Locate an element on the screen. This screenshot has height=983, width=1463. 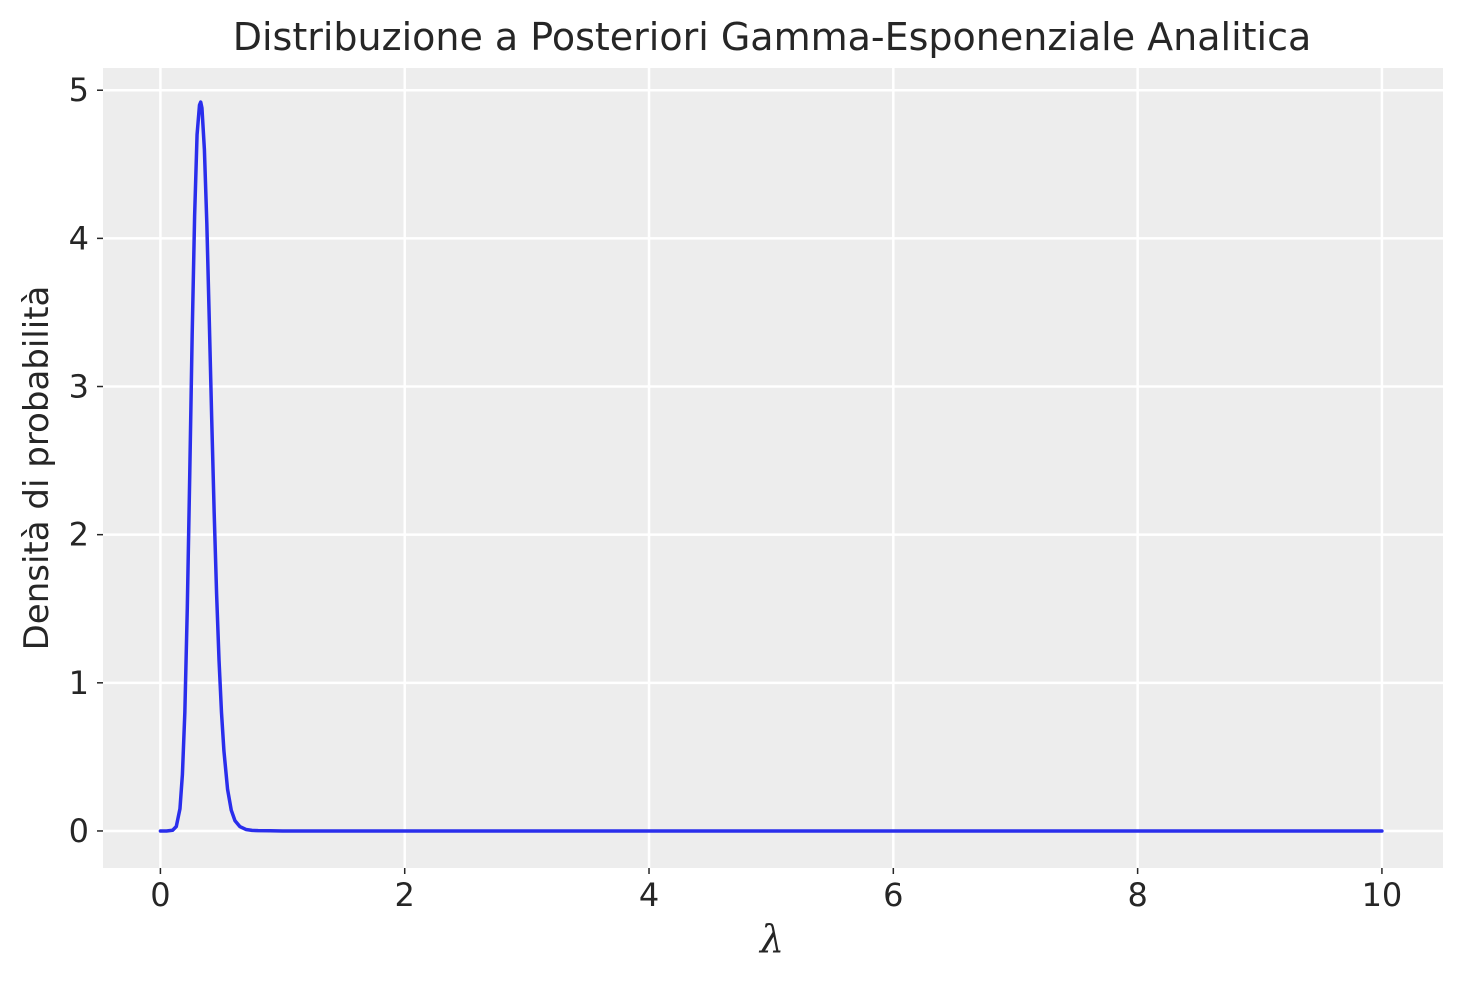
x-tick-label: 0 is located at coordinates (160, 895).